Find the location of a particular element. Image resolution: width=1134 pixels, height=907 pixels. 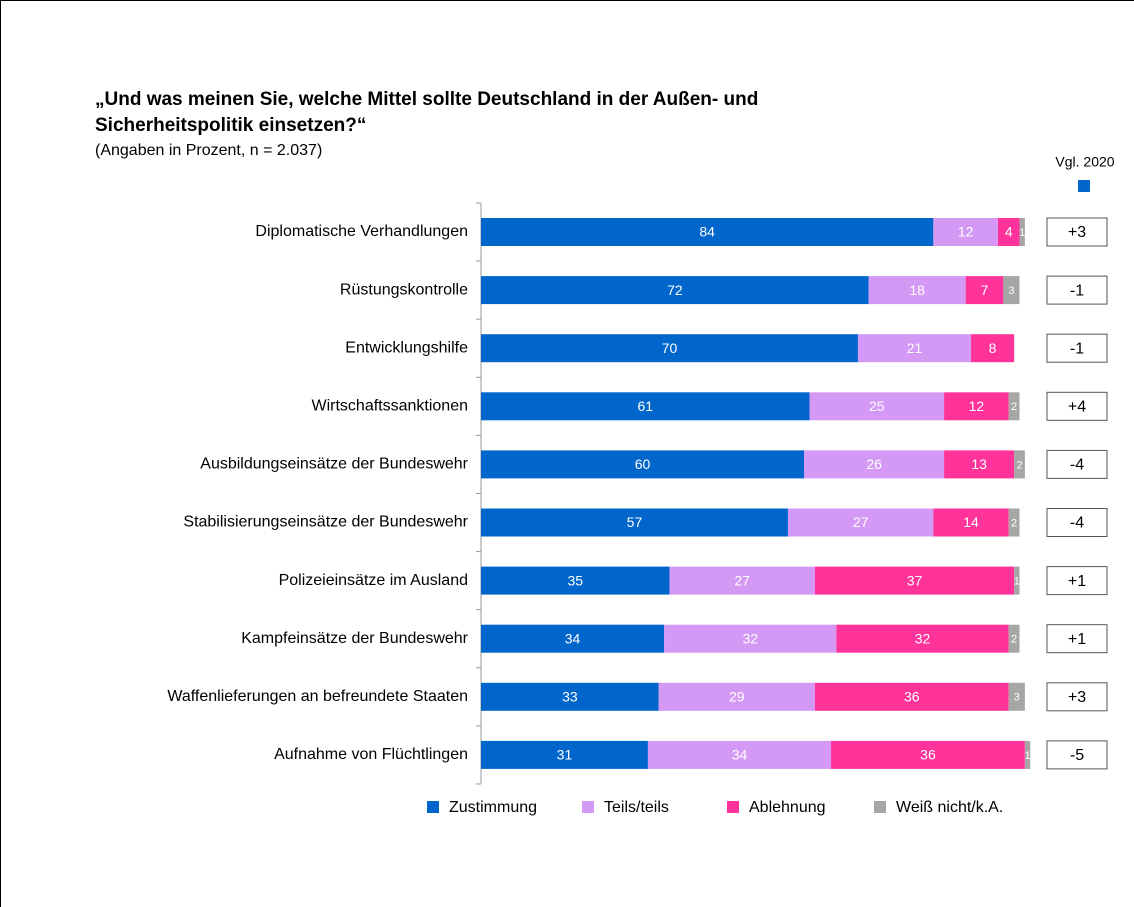

category-label: Wirtschaftssanktionen is located at coordinates (389, 406).